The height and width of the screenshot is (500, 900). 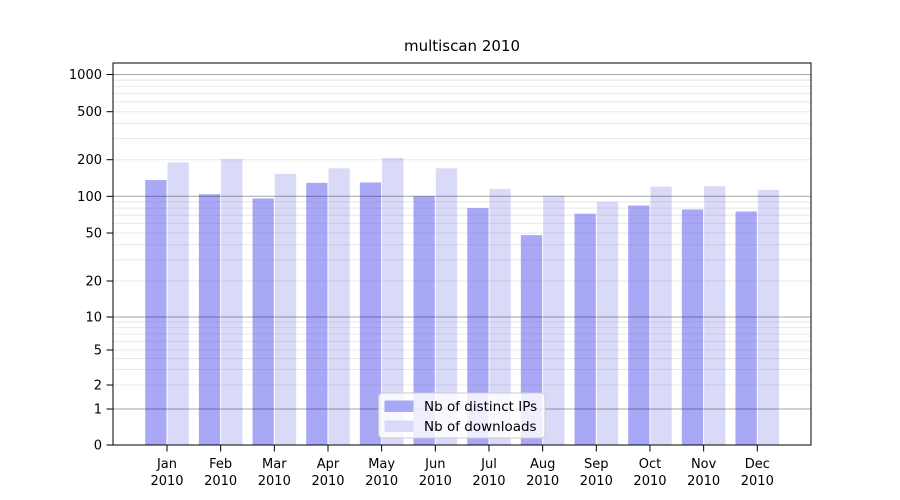 I want to click on x-tick-label-month: Feb, so click(x=220, y=464).